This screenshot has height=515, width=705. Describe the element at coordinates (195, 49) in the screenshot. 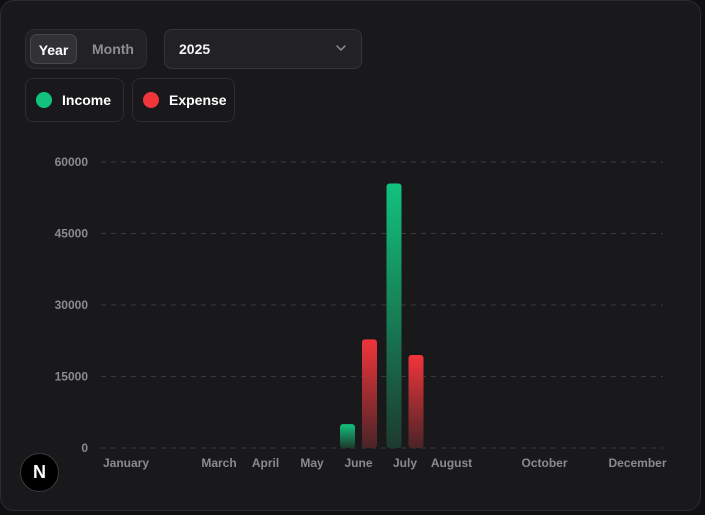

I see `year-select-value: 2025` at that location.